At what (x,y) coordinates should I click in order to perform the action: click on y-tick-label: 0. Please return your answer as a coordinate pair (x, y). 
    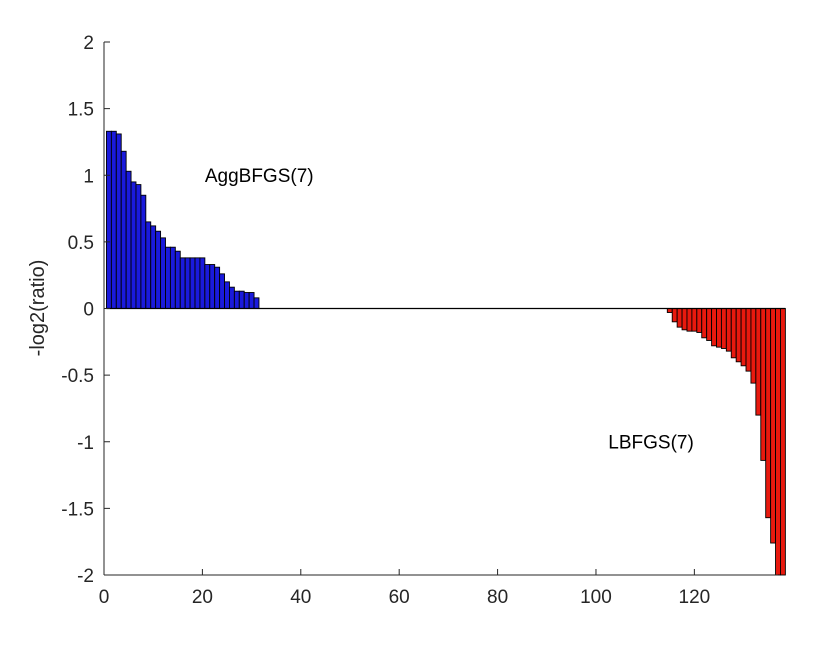
    Looking at the image, I should click on (88, 310).